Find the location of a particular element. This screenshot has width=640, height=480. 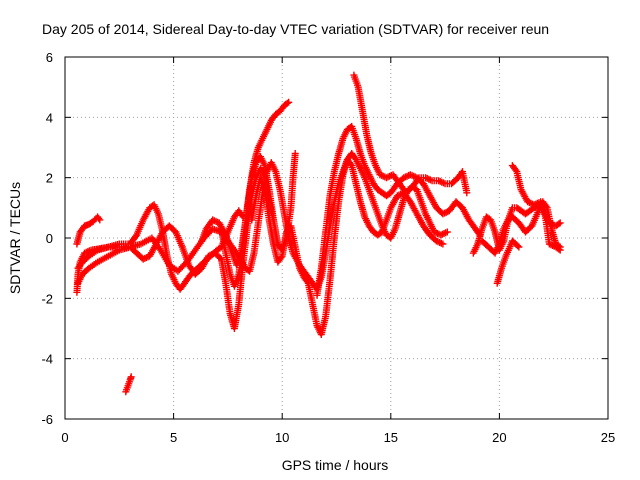

series-markers-track-m is located at coordinates (536, 208).